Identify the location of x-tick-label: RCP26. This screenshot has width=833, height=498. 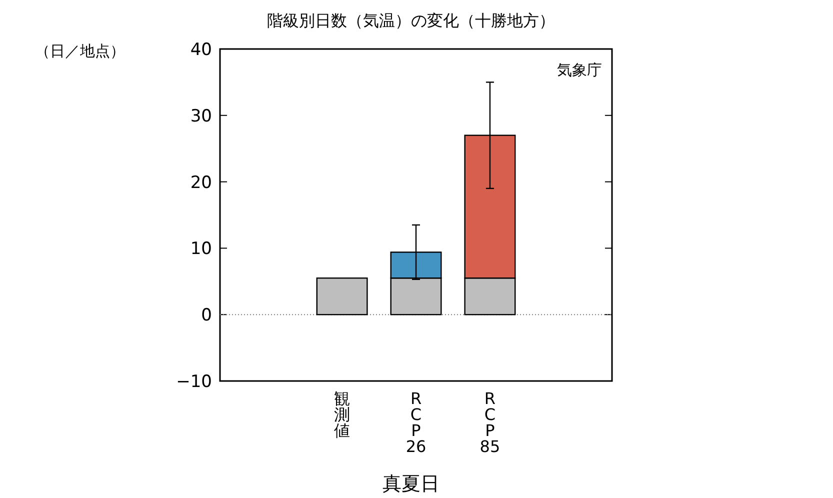
(416, 422).